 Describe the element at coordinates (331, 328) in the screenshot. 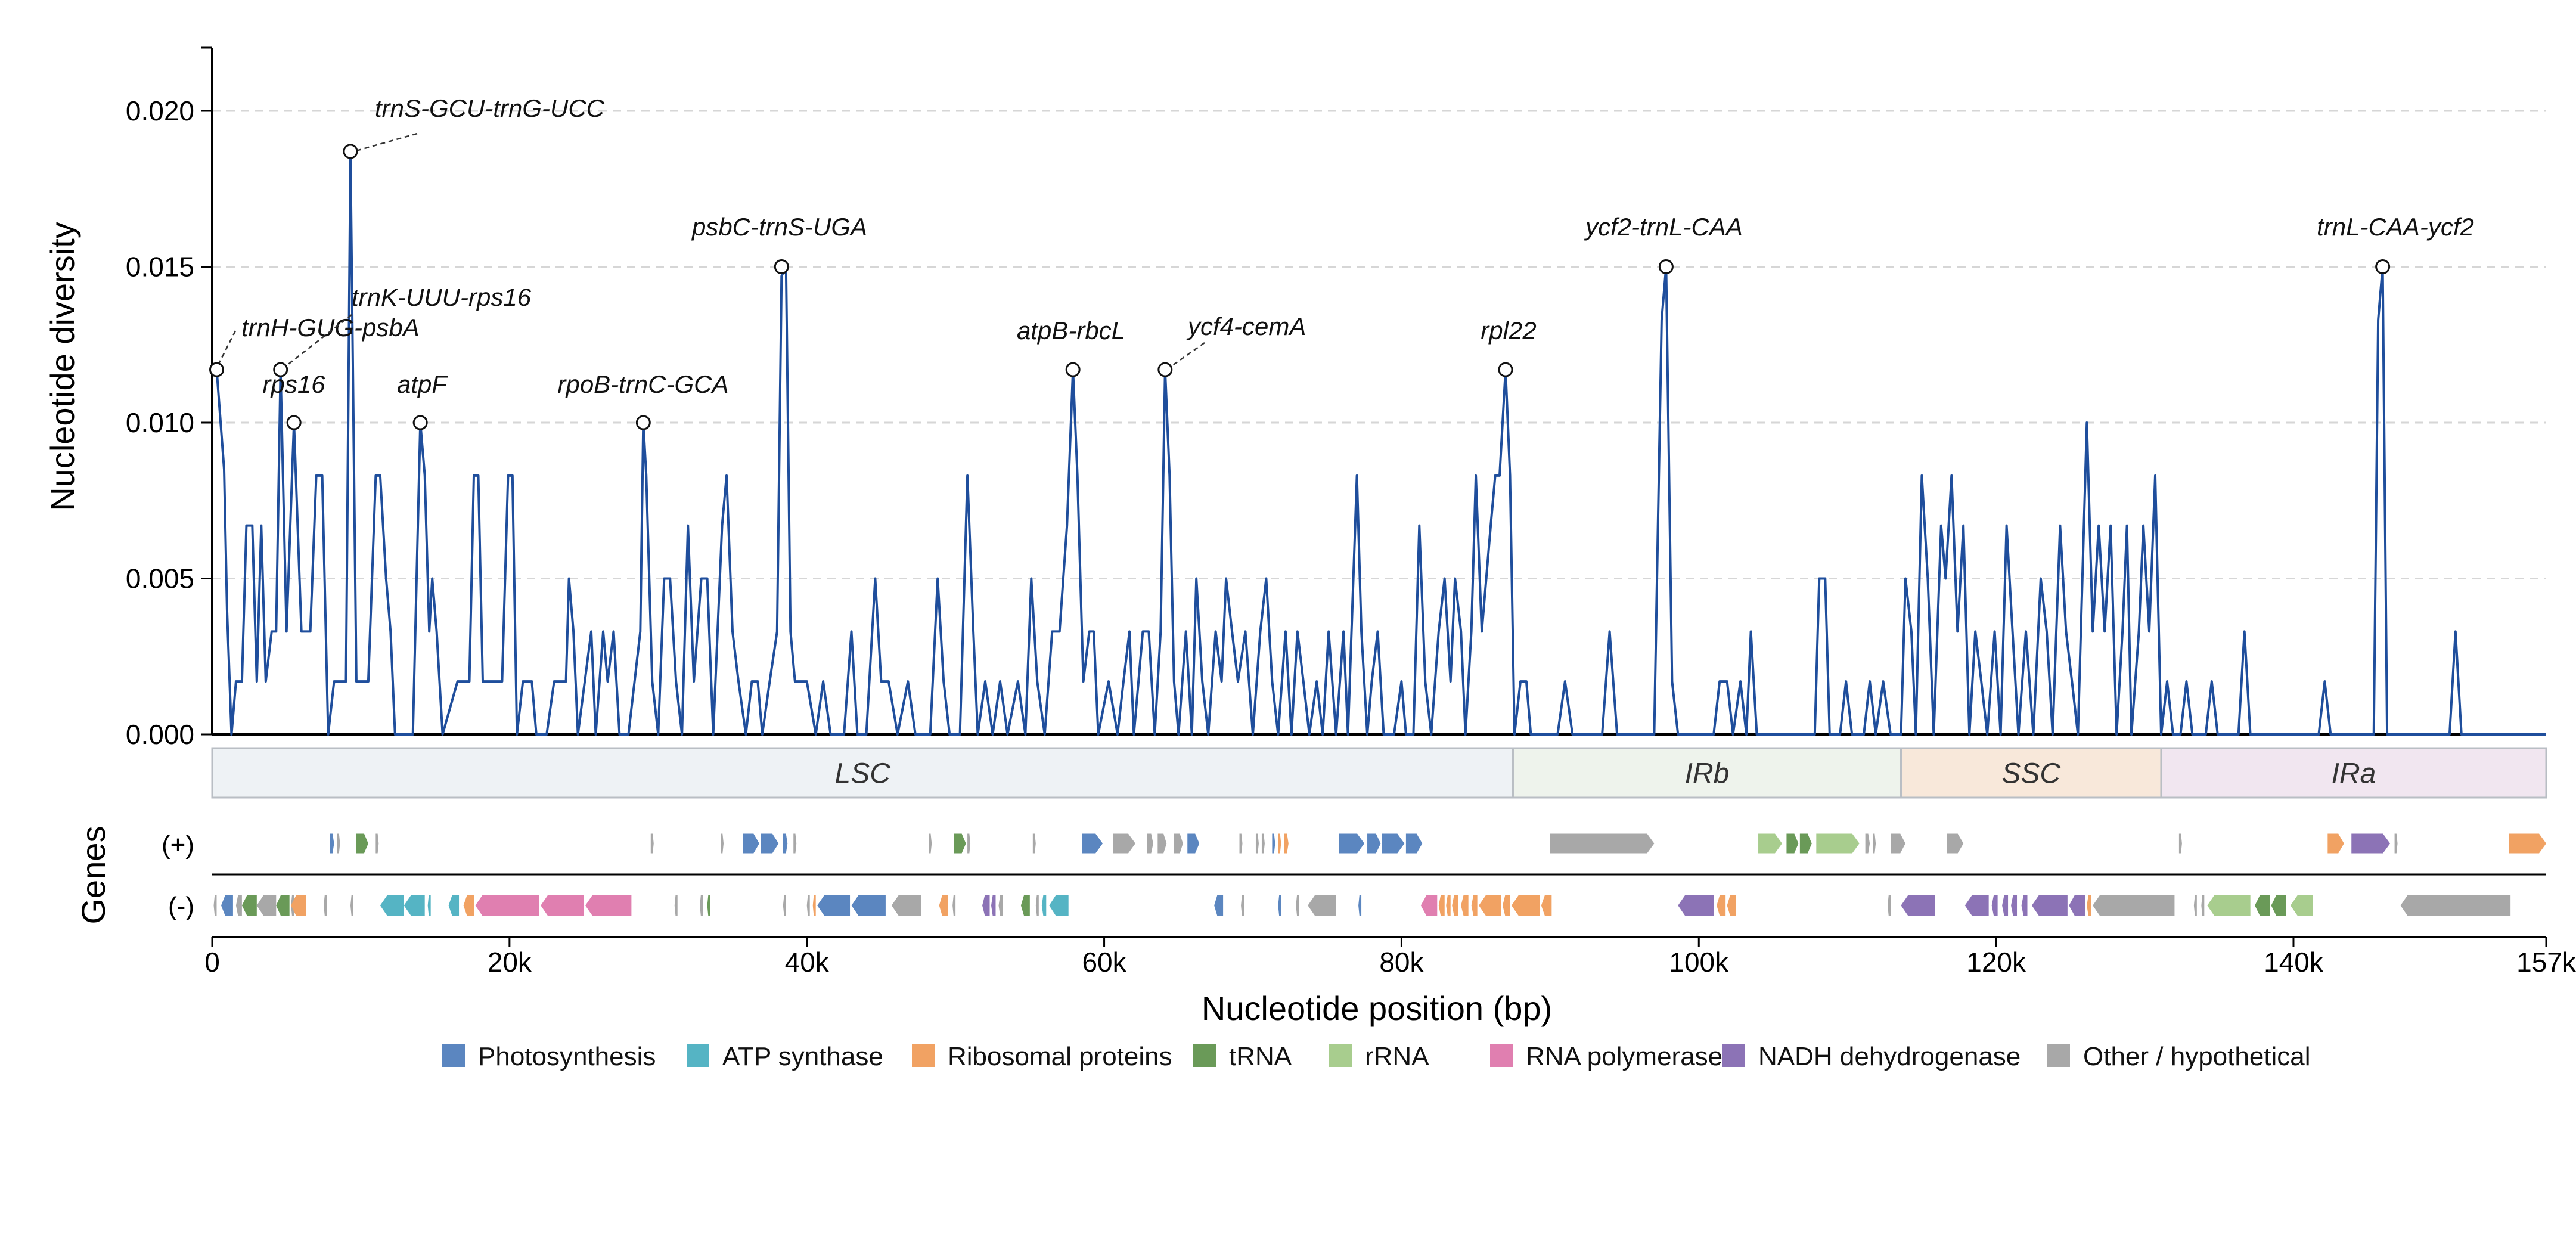

I see `peak-label: trnH-GUG-psbA` at that location.